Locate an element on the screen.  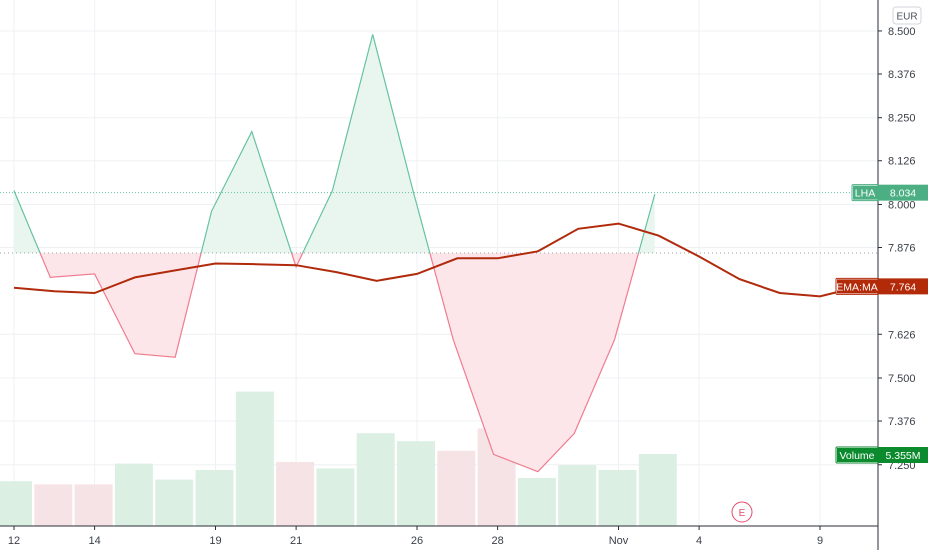
ema-label-value: 7.764 is located at coordinates (903, 287).